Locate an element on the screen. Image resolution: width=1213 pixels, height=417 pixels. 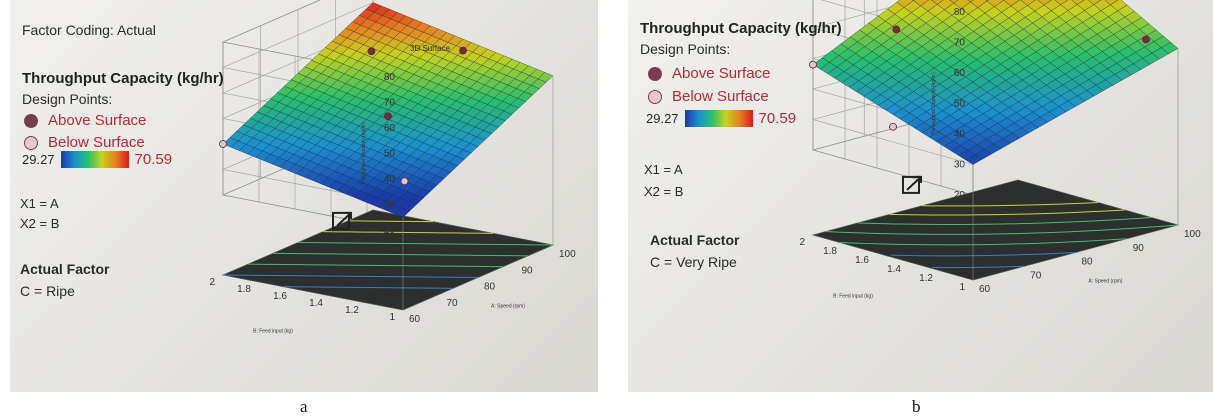
x-axis-title: A: Speed (rpm) is located at coordinates (1106, 282).